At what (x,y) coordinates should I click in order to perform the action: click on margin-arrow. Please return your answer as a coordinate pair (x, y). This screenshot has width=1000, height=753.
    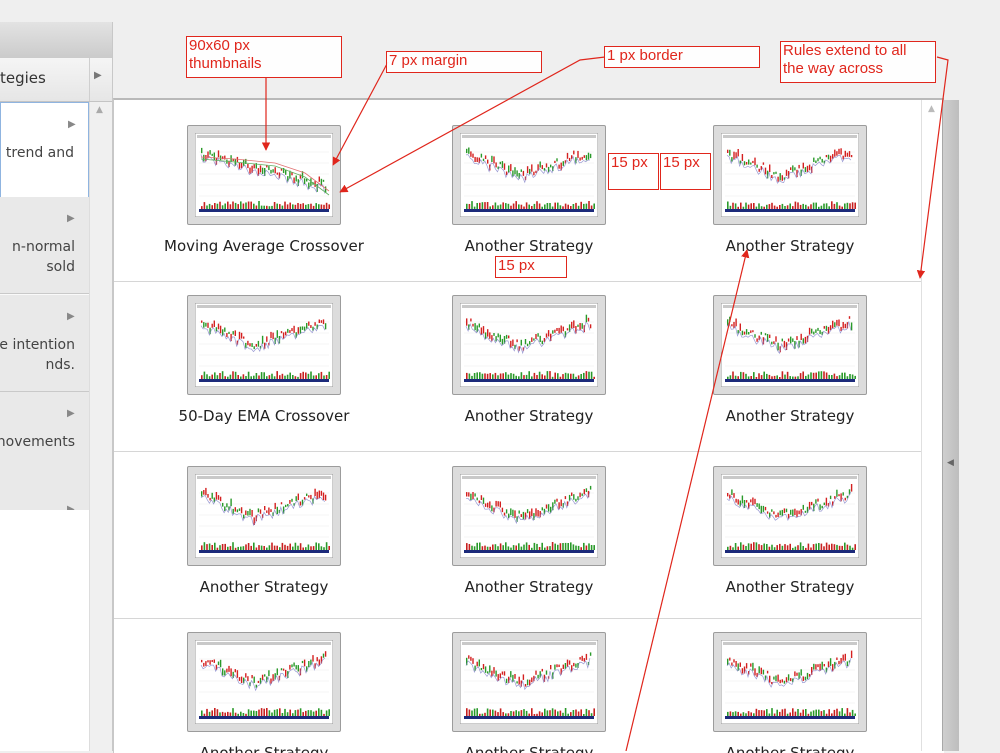
    Looking at the image, I should click on (360, 113).